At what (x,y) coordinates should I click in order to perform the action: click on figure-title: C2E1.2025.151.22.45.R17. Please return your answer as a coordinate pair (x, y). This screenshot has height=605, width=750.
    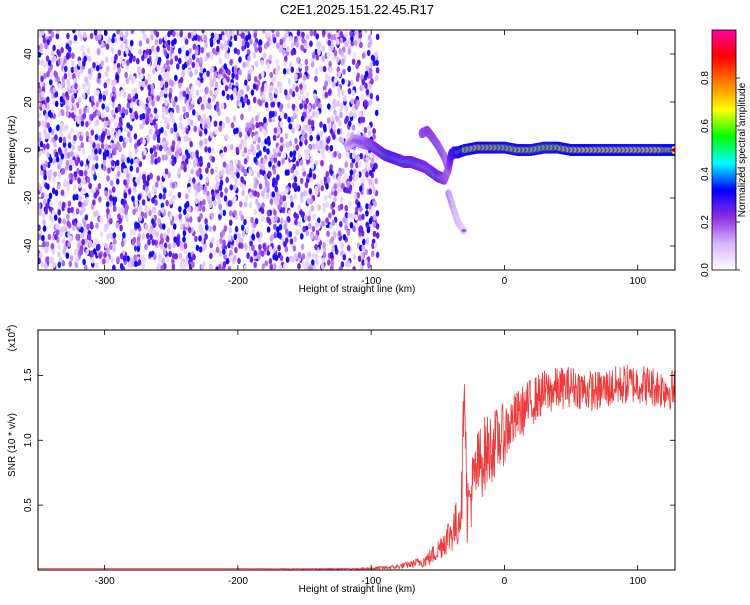
    Looking at the image, I should click on (357, 9).